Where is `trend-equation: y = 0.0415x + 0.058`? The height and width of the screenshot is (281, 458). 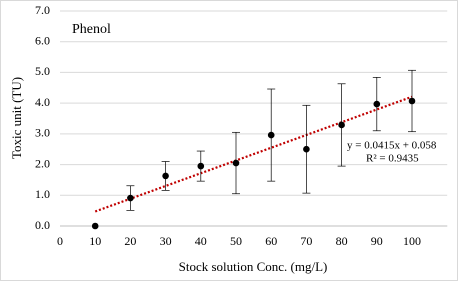
trend-equation: y = 0.0415x + 0.058 is located at coordinates (392, 146).